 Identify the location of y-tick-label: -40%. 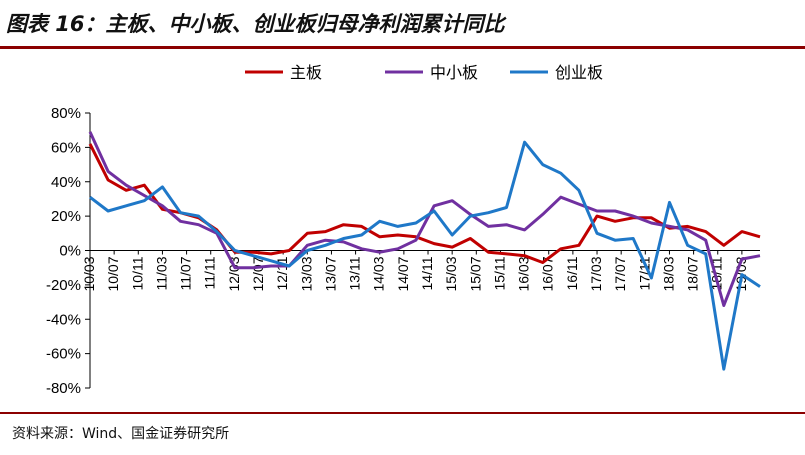
(63, 319).